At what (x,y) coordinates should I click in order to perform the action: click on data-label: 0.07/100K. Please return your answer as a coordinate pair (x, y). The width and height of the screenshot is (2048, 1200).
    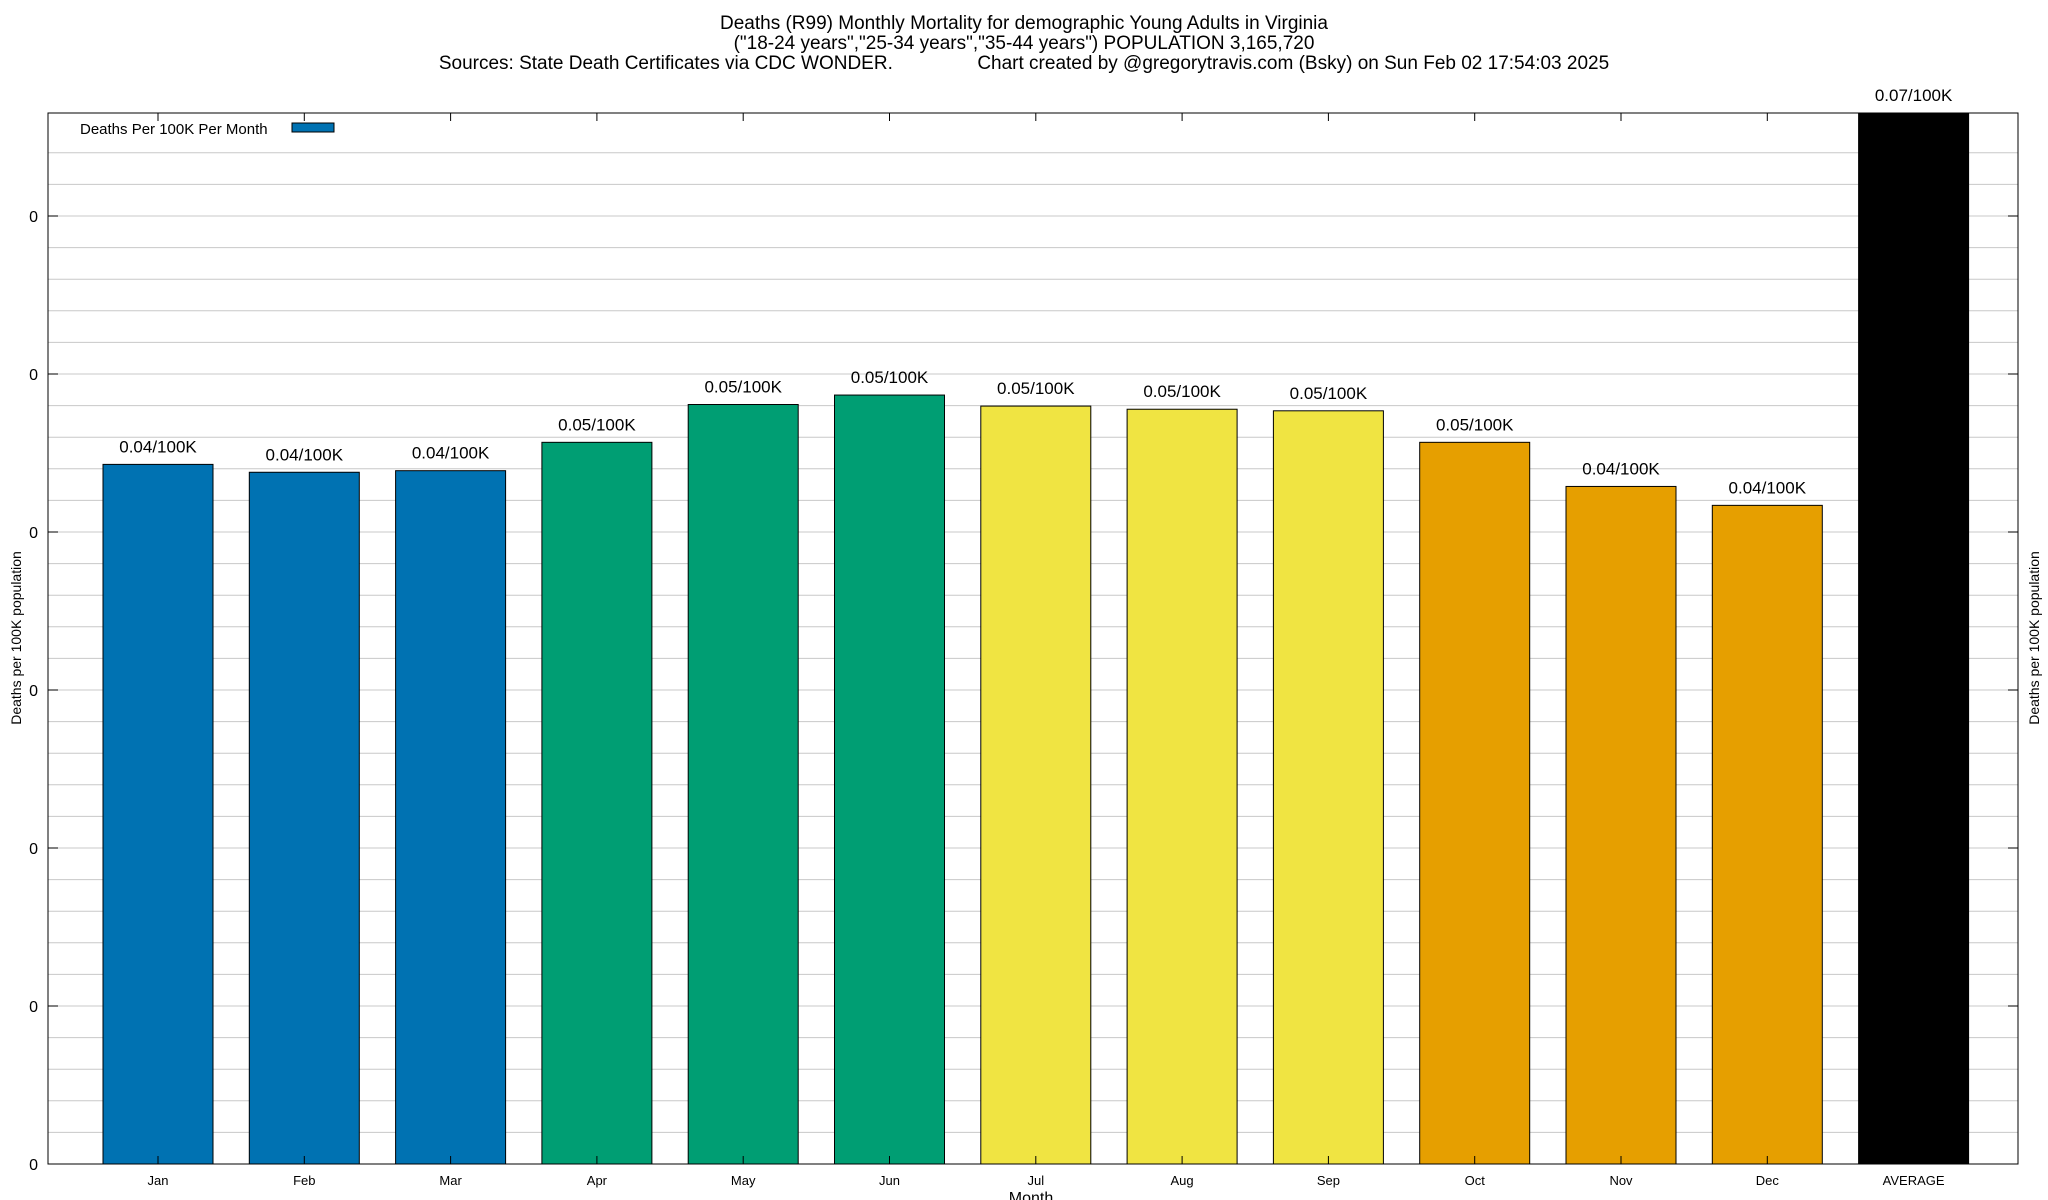
    Looking at the image, I should click on (1914, 95).